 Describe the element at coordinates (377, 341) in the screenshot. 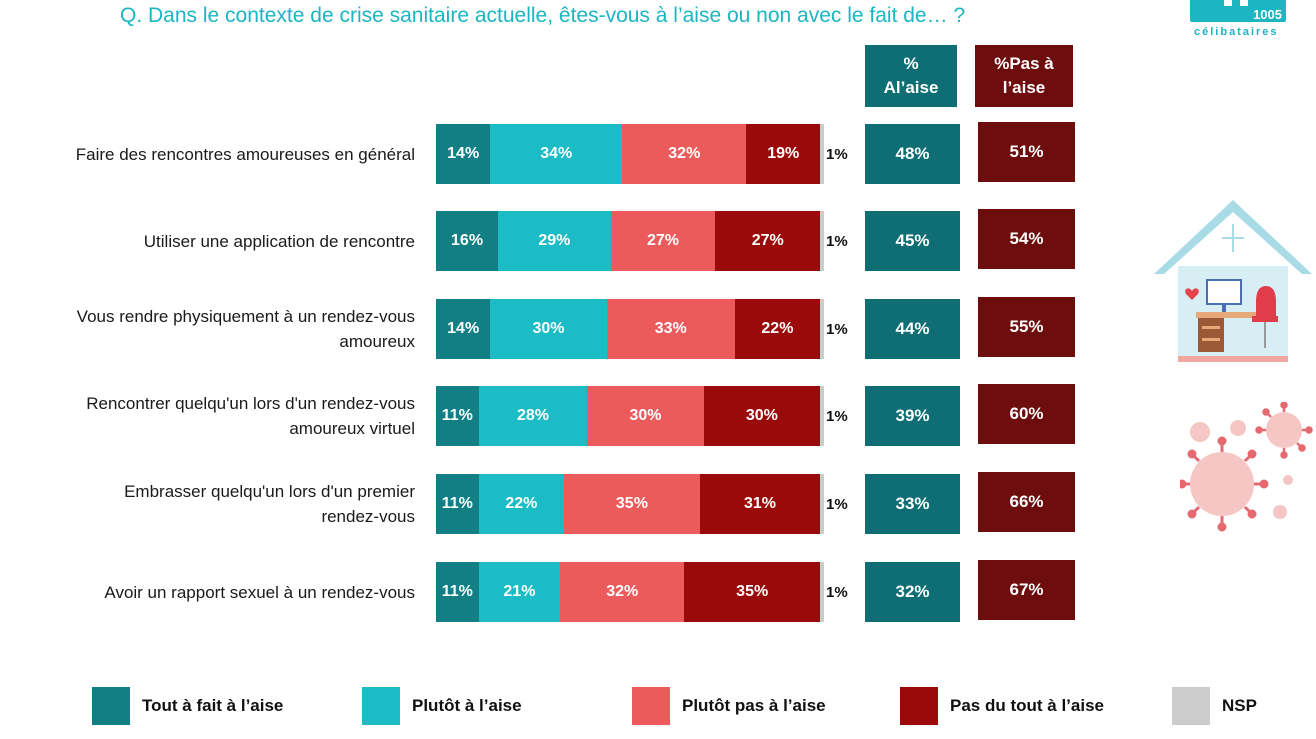

I see `row-label-line2: amoureux` at that location.